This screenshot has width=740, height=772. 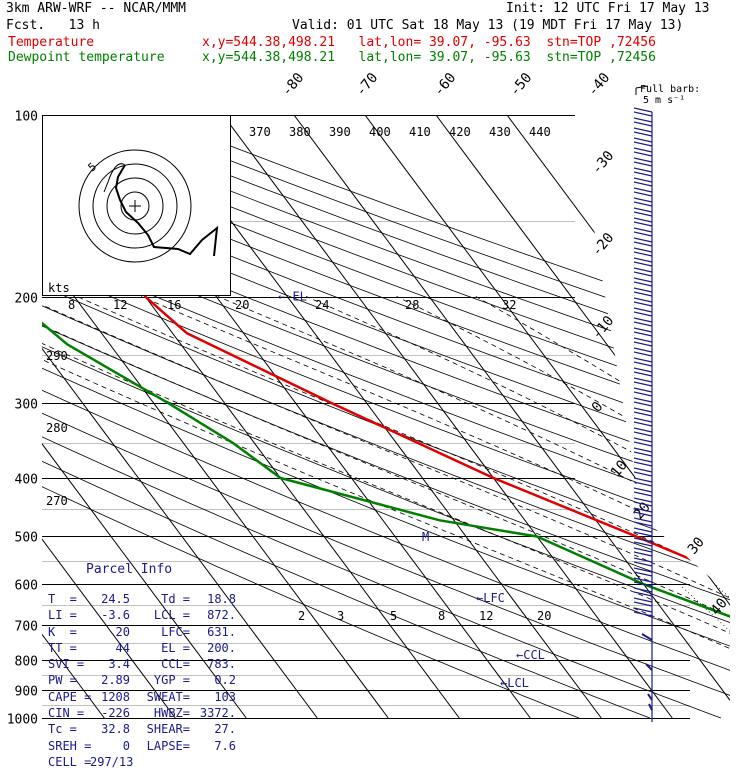 What do you see at coordinates (112, 761) in the screenshot?
I see `parcel-cell: 297/13` at bounding box center [112, 761].